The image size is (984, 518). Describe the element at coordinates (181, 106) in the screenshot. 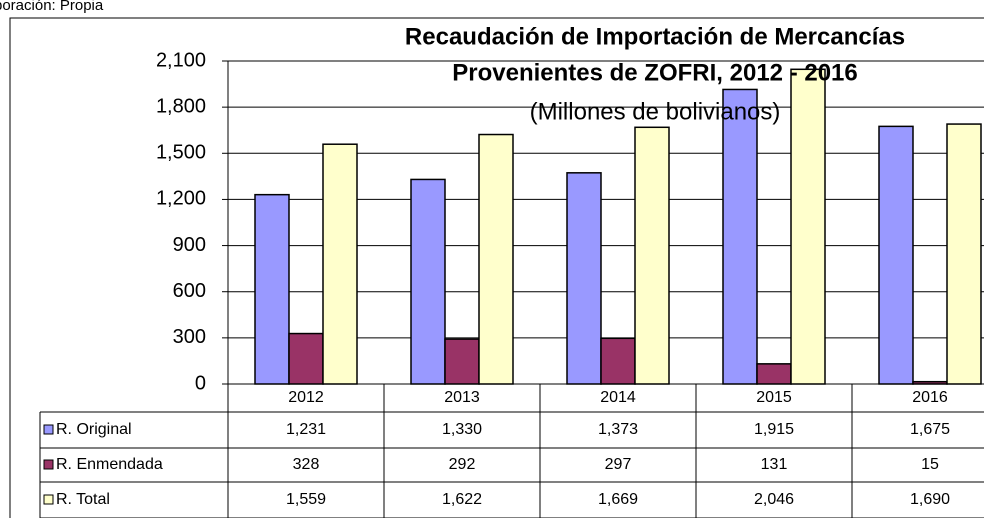

I see `y-tick-label: 1,800` at that location.